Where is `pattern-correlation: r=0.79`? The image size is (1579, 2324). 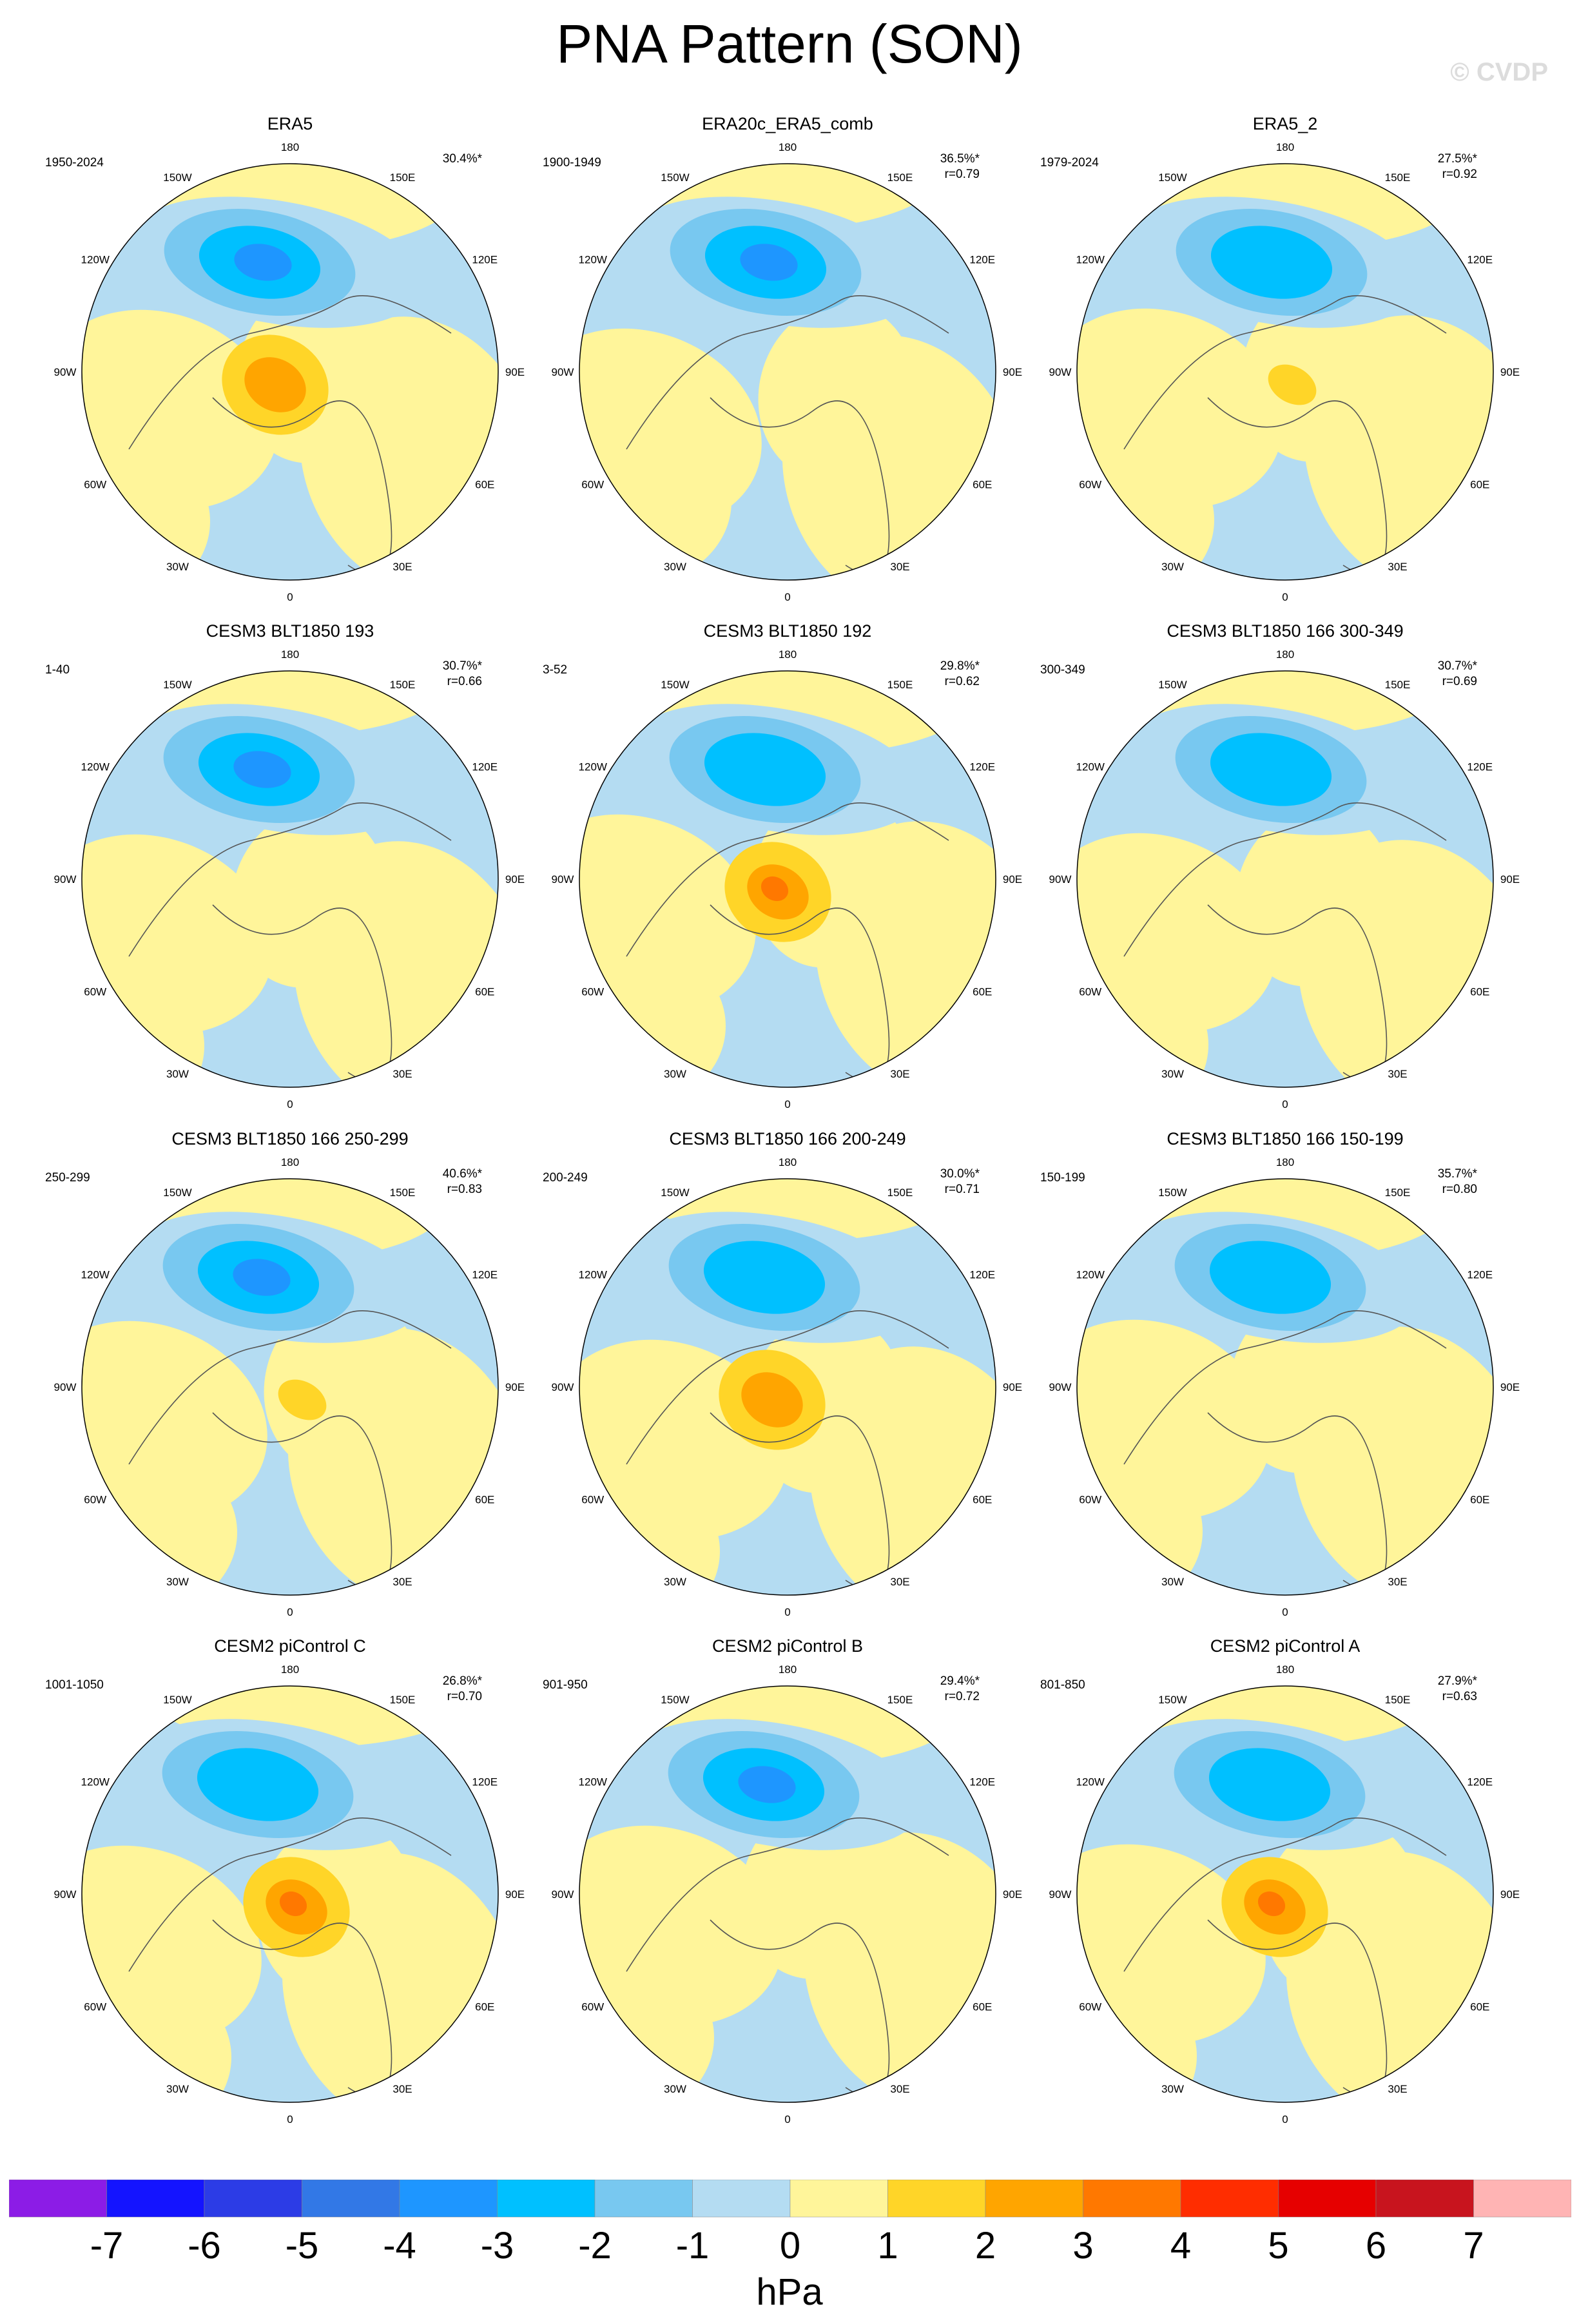 pattern-correlation: r=0.79 is located at coordinates (962, 174).